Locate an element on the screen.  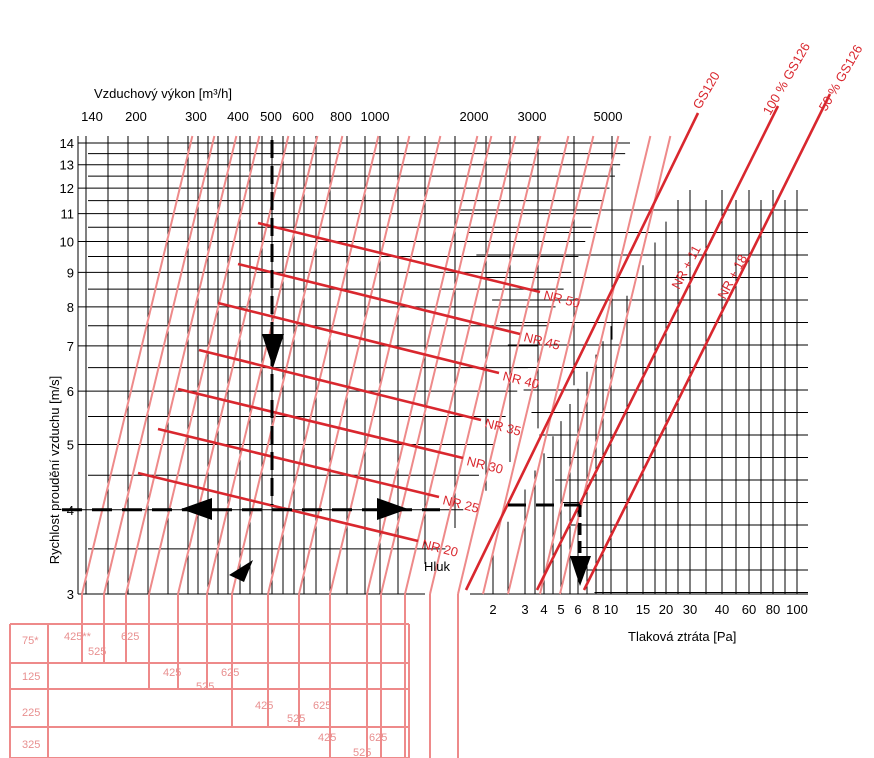
arrow-down-icon is located at coordinates (273, 351).